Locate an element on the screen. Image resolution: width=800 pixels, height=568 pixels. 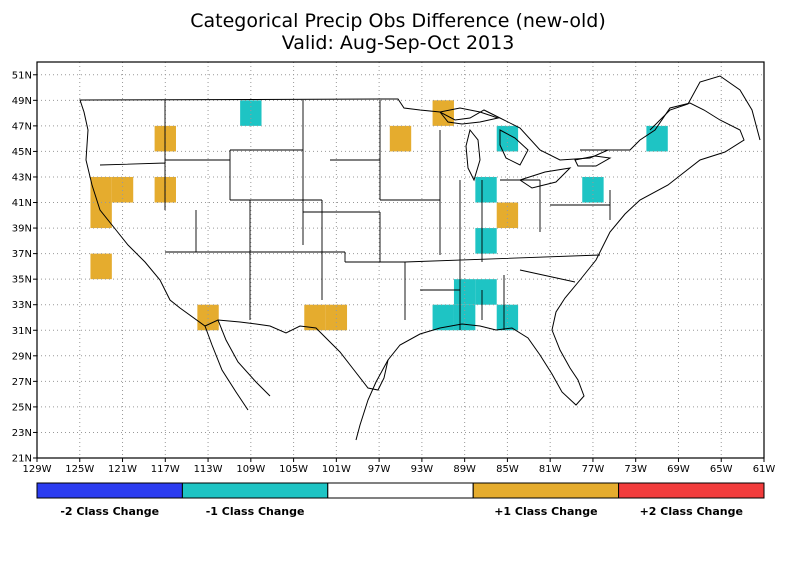
lon-tick-label-2: 121W is located at coordinates (122, 469).